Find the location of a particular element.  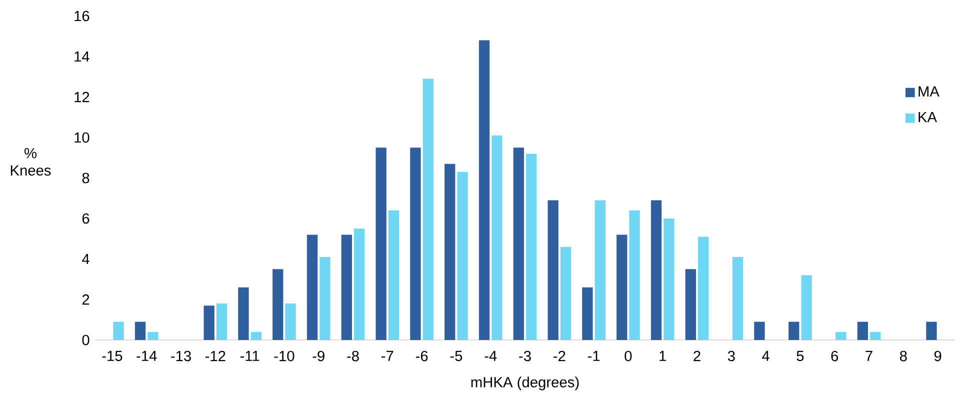

y-tick-label: 6 is located at coordinates (86, 218).